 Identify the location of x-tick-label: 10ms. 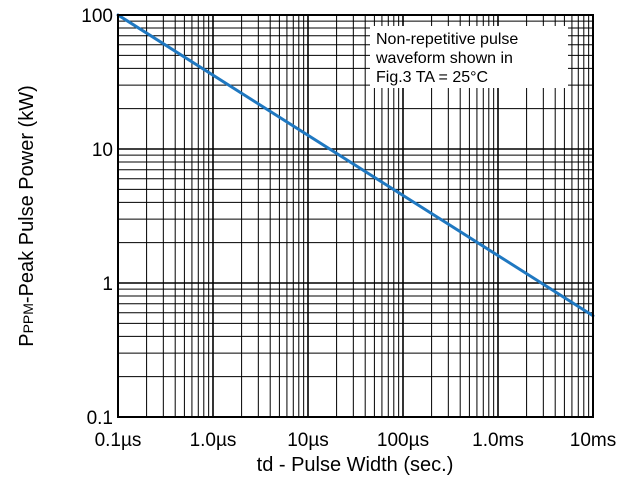
(593, 440).